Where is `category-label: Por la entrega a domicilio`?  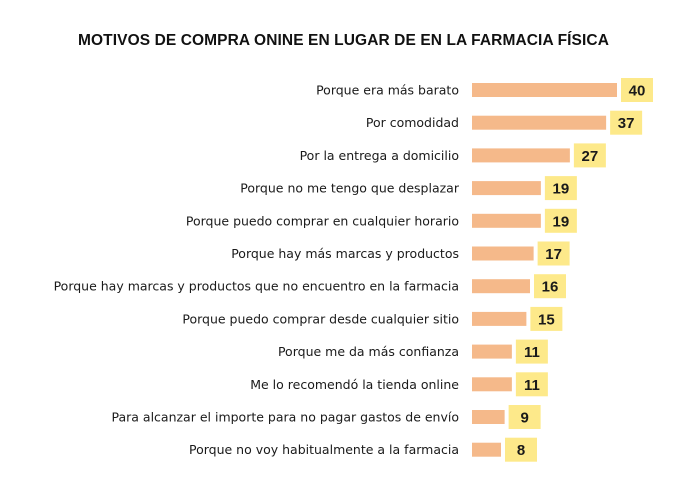
category-label: Por la entrega a domicilio is located at coordinates (379, 155).